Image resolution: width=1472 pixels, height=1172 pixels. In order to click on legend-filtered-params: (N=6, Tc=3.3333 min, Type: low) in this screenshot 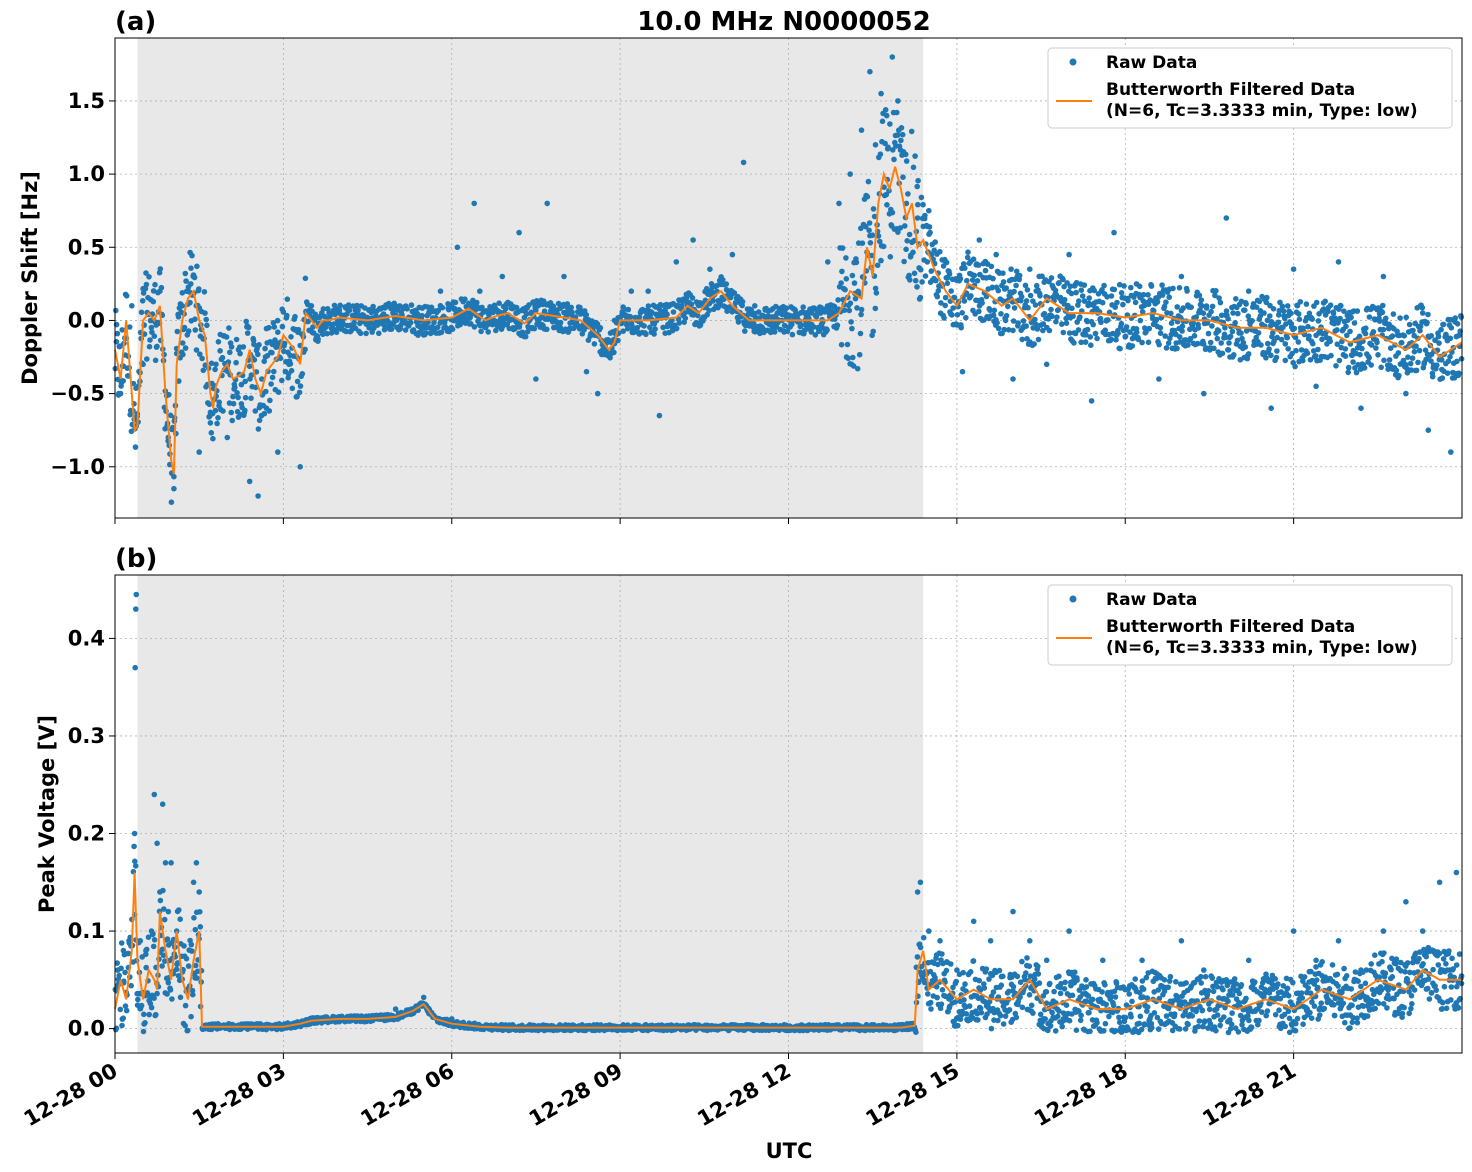, I will do `click(1262, 111)`.